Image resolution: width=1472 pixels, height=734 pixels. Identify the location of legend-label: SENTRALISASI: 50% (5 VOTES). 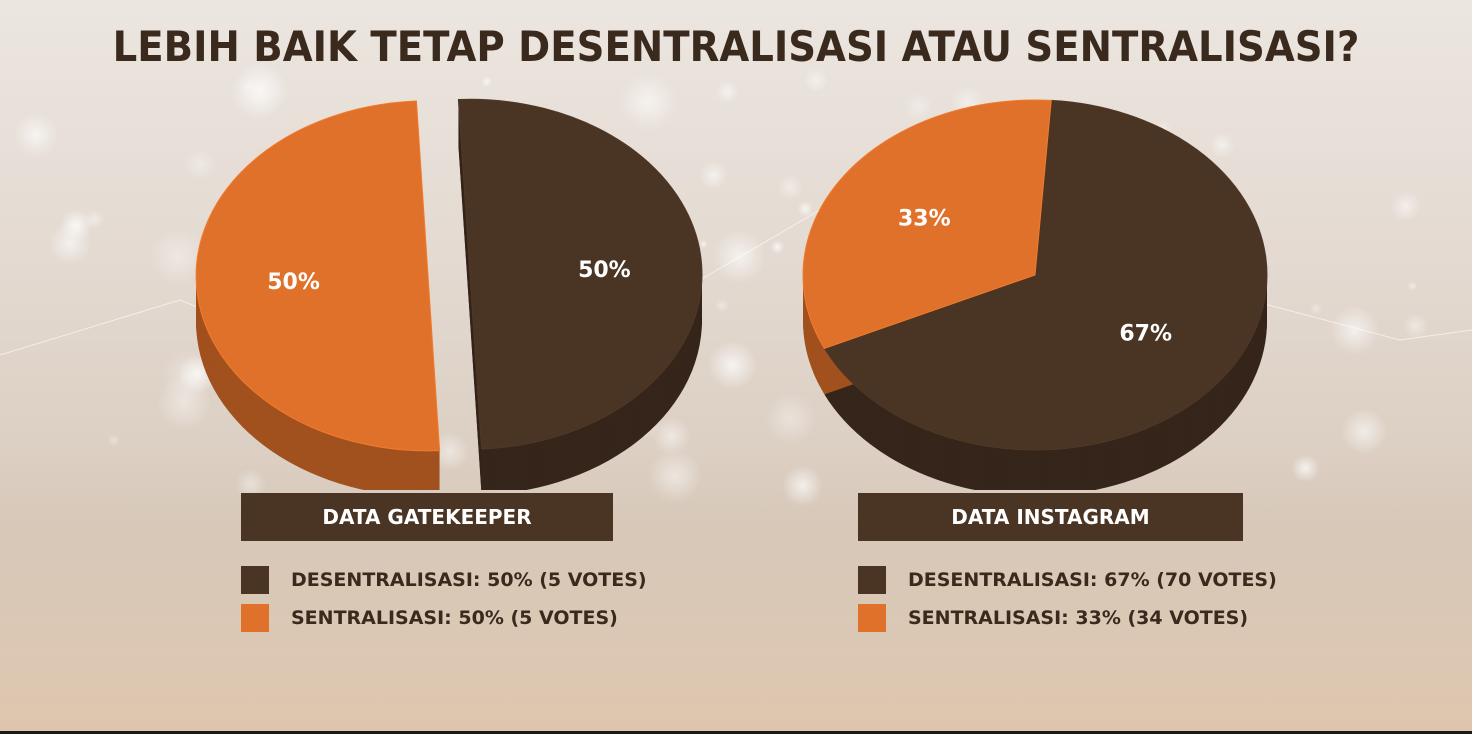
(454, 618).